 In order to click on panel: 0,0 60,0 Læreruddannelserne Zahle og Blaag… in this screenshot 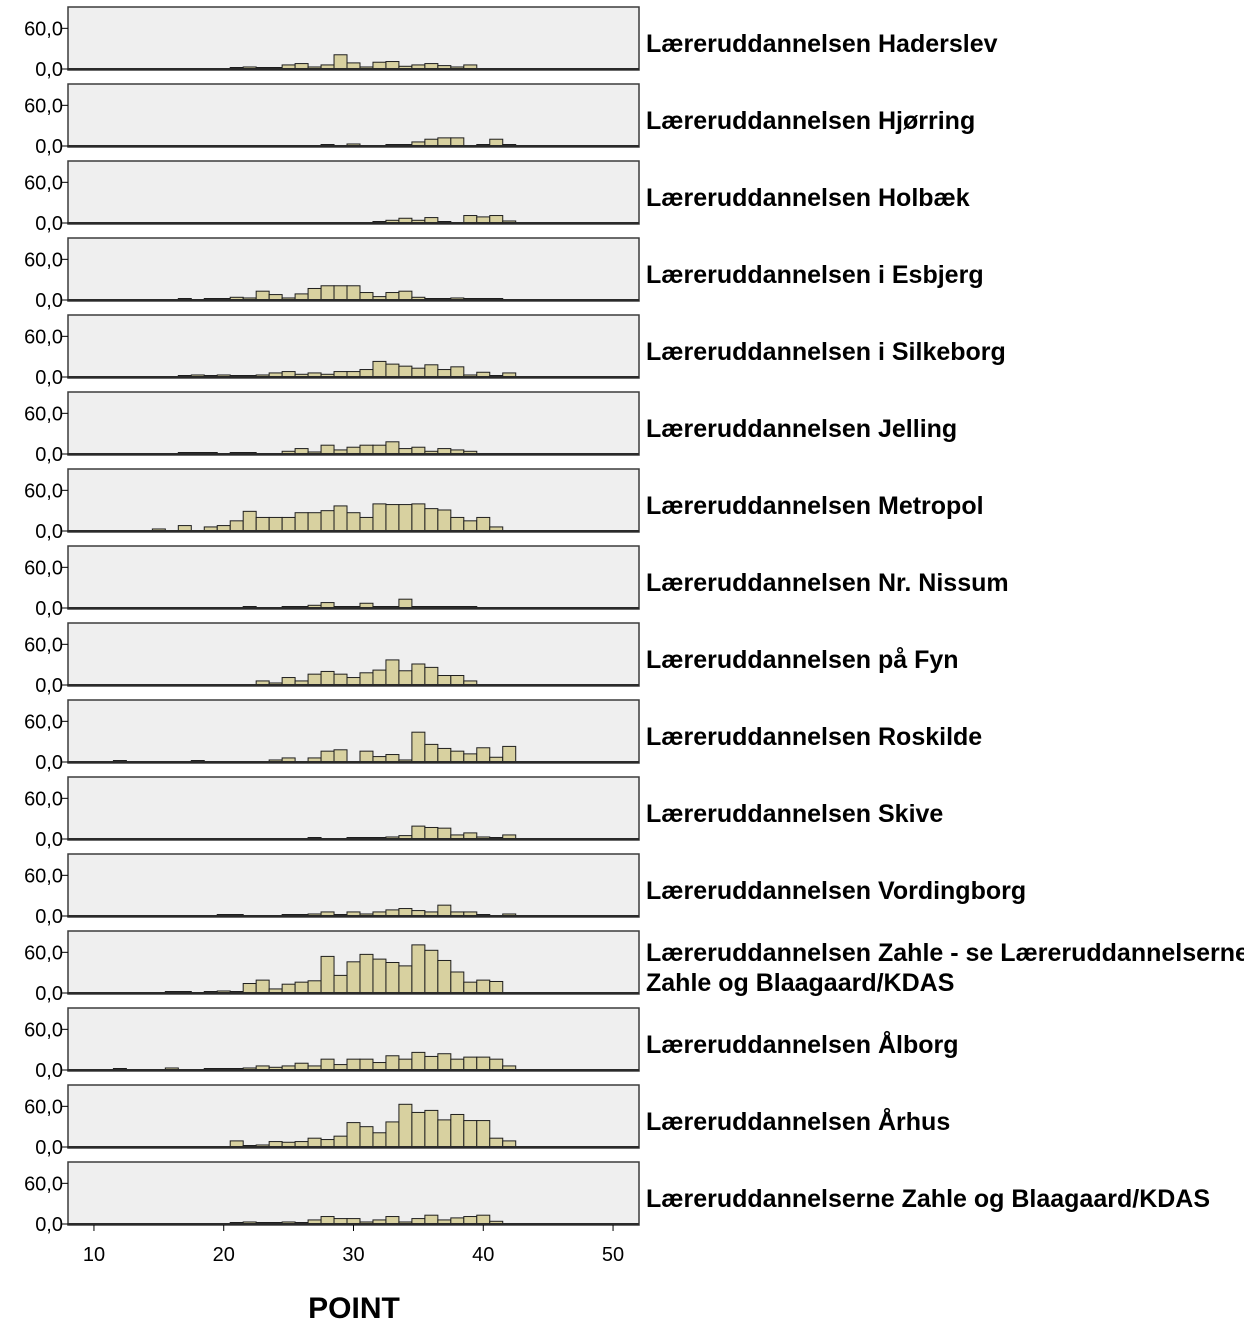, I will do `click(617, 1198)`.